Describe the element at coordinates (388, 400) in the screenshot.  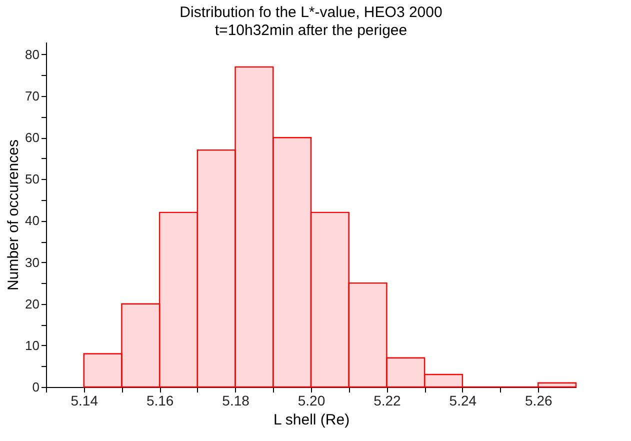
I see `x-tick-label: 5.22` at that location.